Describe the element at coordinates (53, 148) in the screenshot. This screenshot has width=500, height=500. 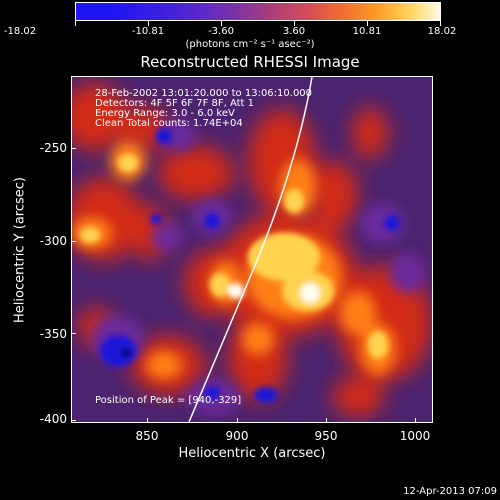
I see `y-tick-label-250: -250` at that location.